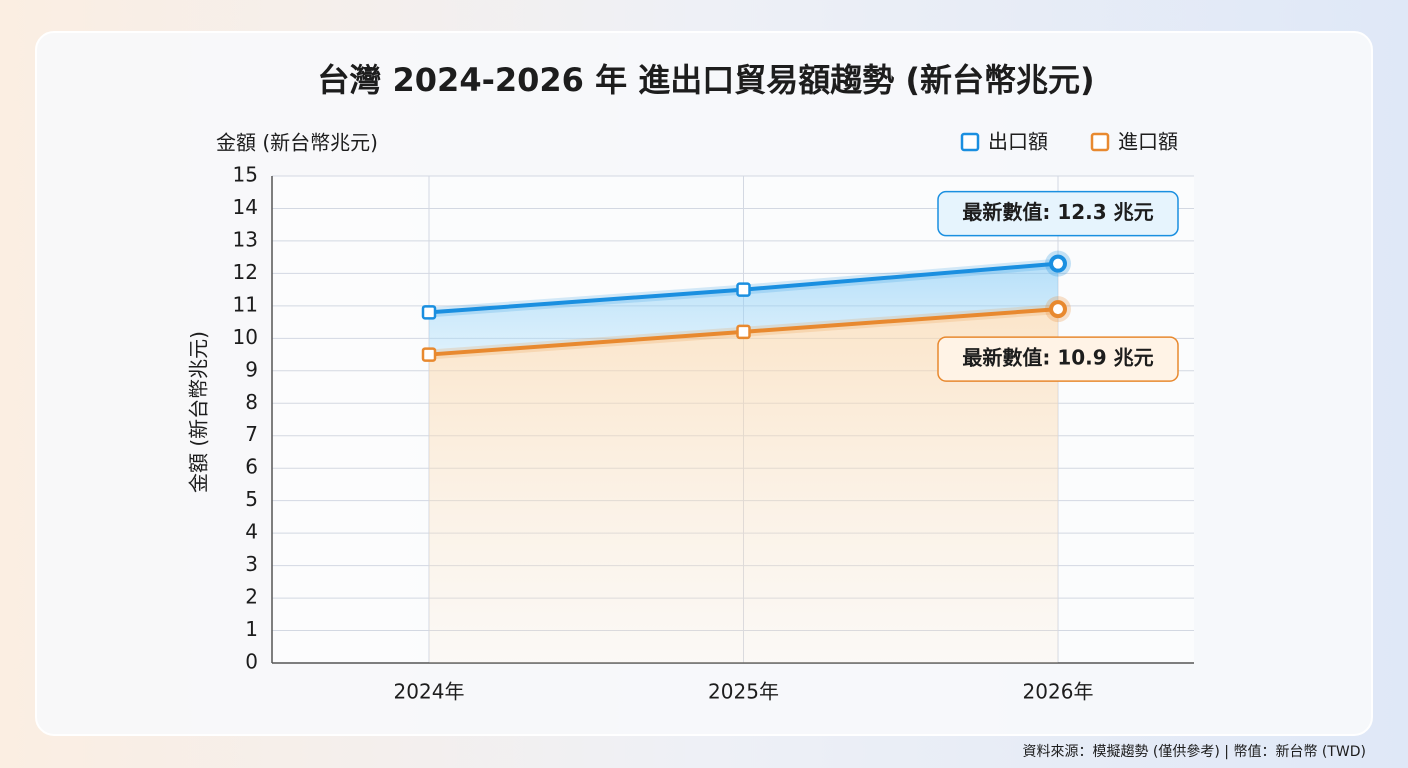  What do you see at coordinates (743, 692) in the screenshot?
I see `x-tick-label: 2025年` at bounding box center [743, 692].